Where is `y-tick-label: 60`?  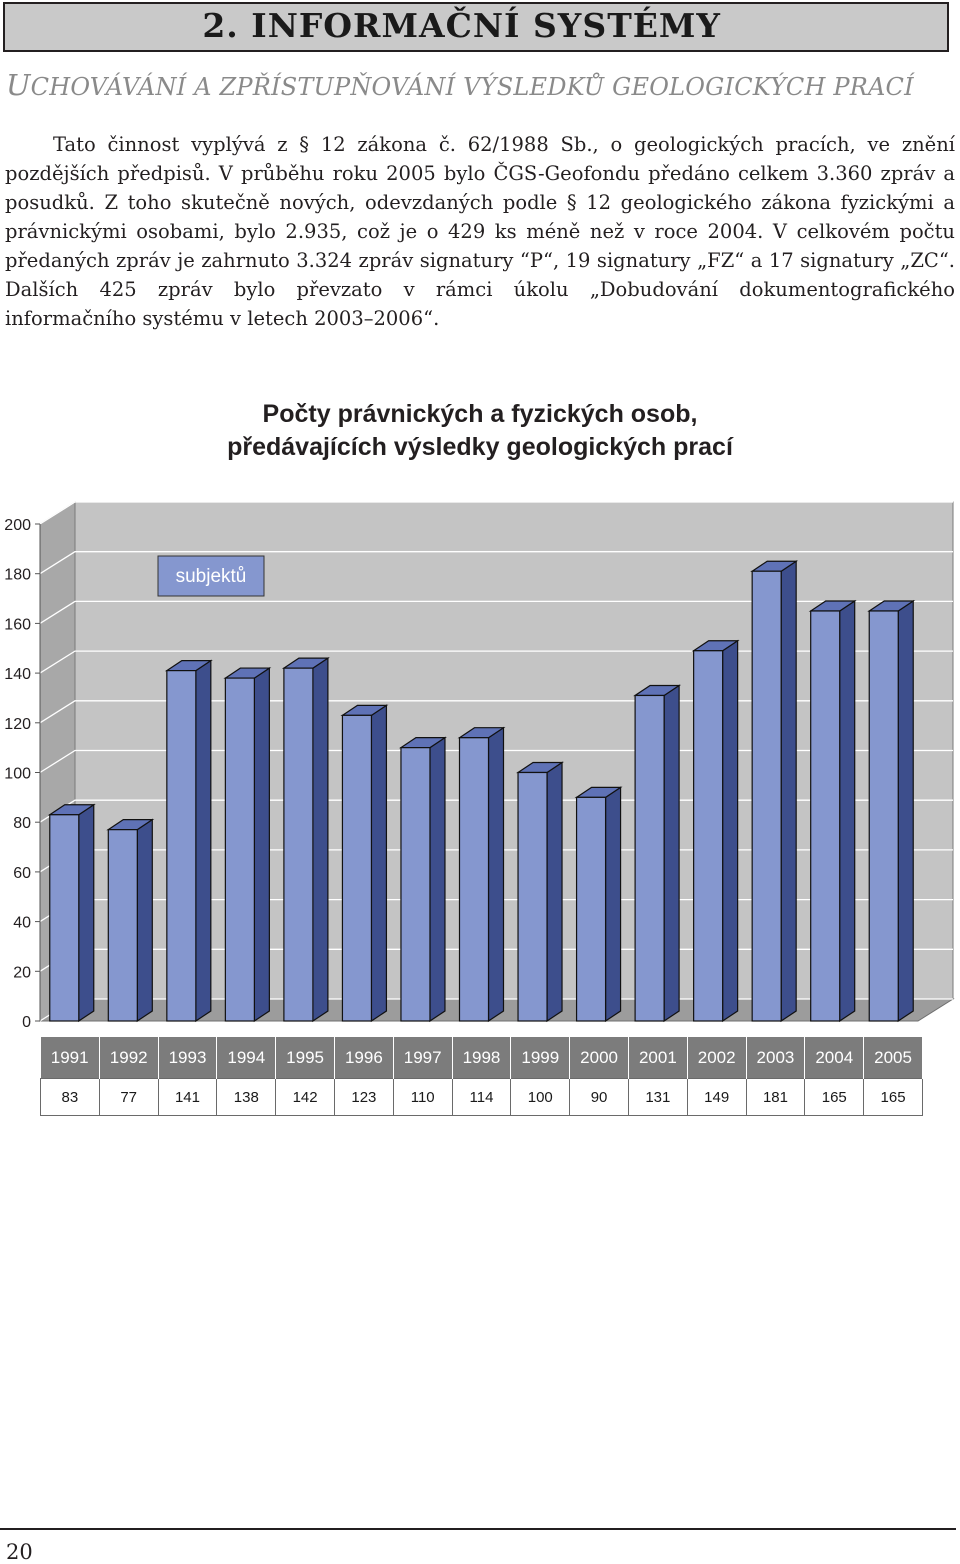
y-tick-label: 60 is located at coordinates (22, 873).